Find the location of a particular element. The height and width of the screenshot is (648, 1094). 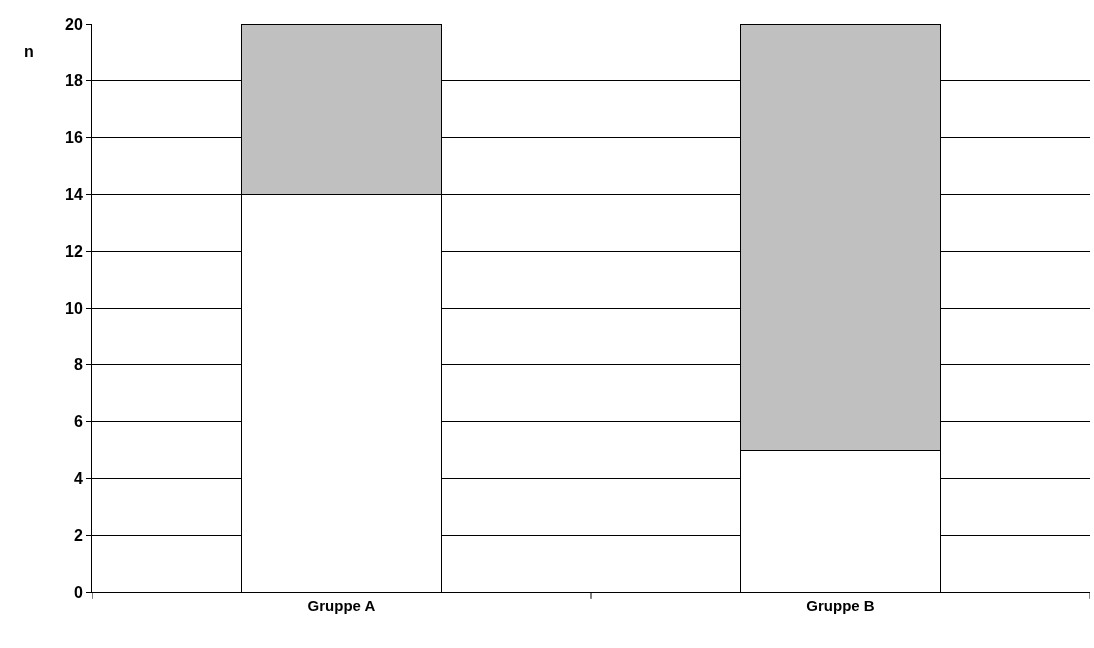

y-tick-label: 12 is located at coordinates (74, 251).